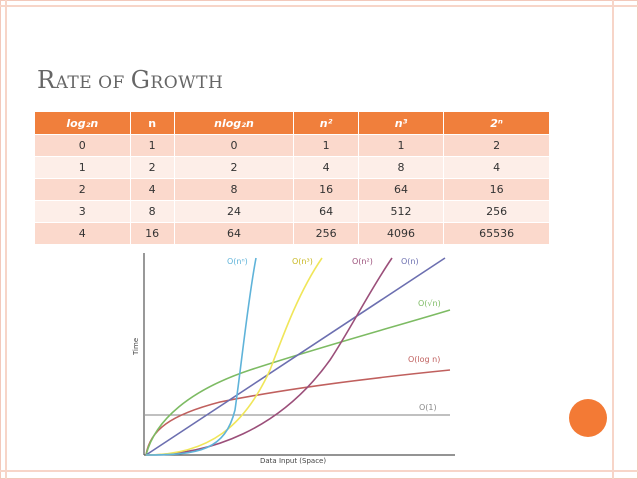 The height and width of the screenshot is (479, 638). What do you see at coordinates (187, 83) in the screenshot?
I see `title-part: ROWTH` at bounding box center [187, 83].